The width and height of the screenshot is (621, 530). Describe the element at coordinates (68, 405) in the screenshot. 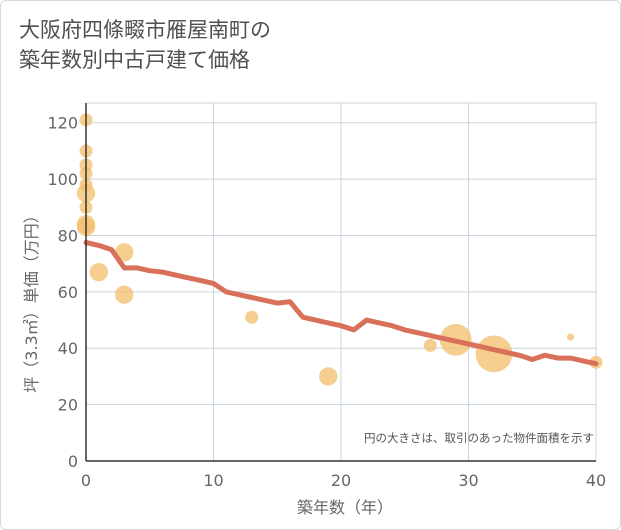

I see `y-tick-label: 20` at that location.